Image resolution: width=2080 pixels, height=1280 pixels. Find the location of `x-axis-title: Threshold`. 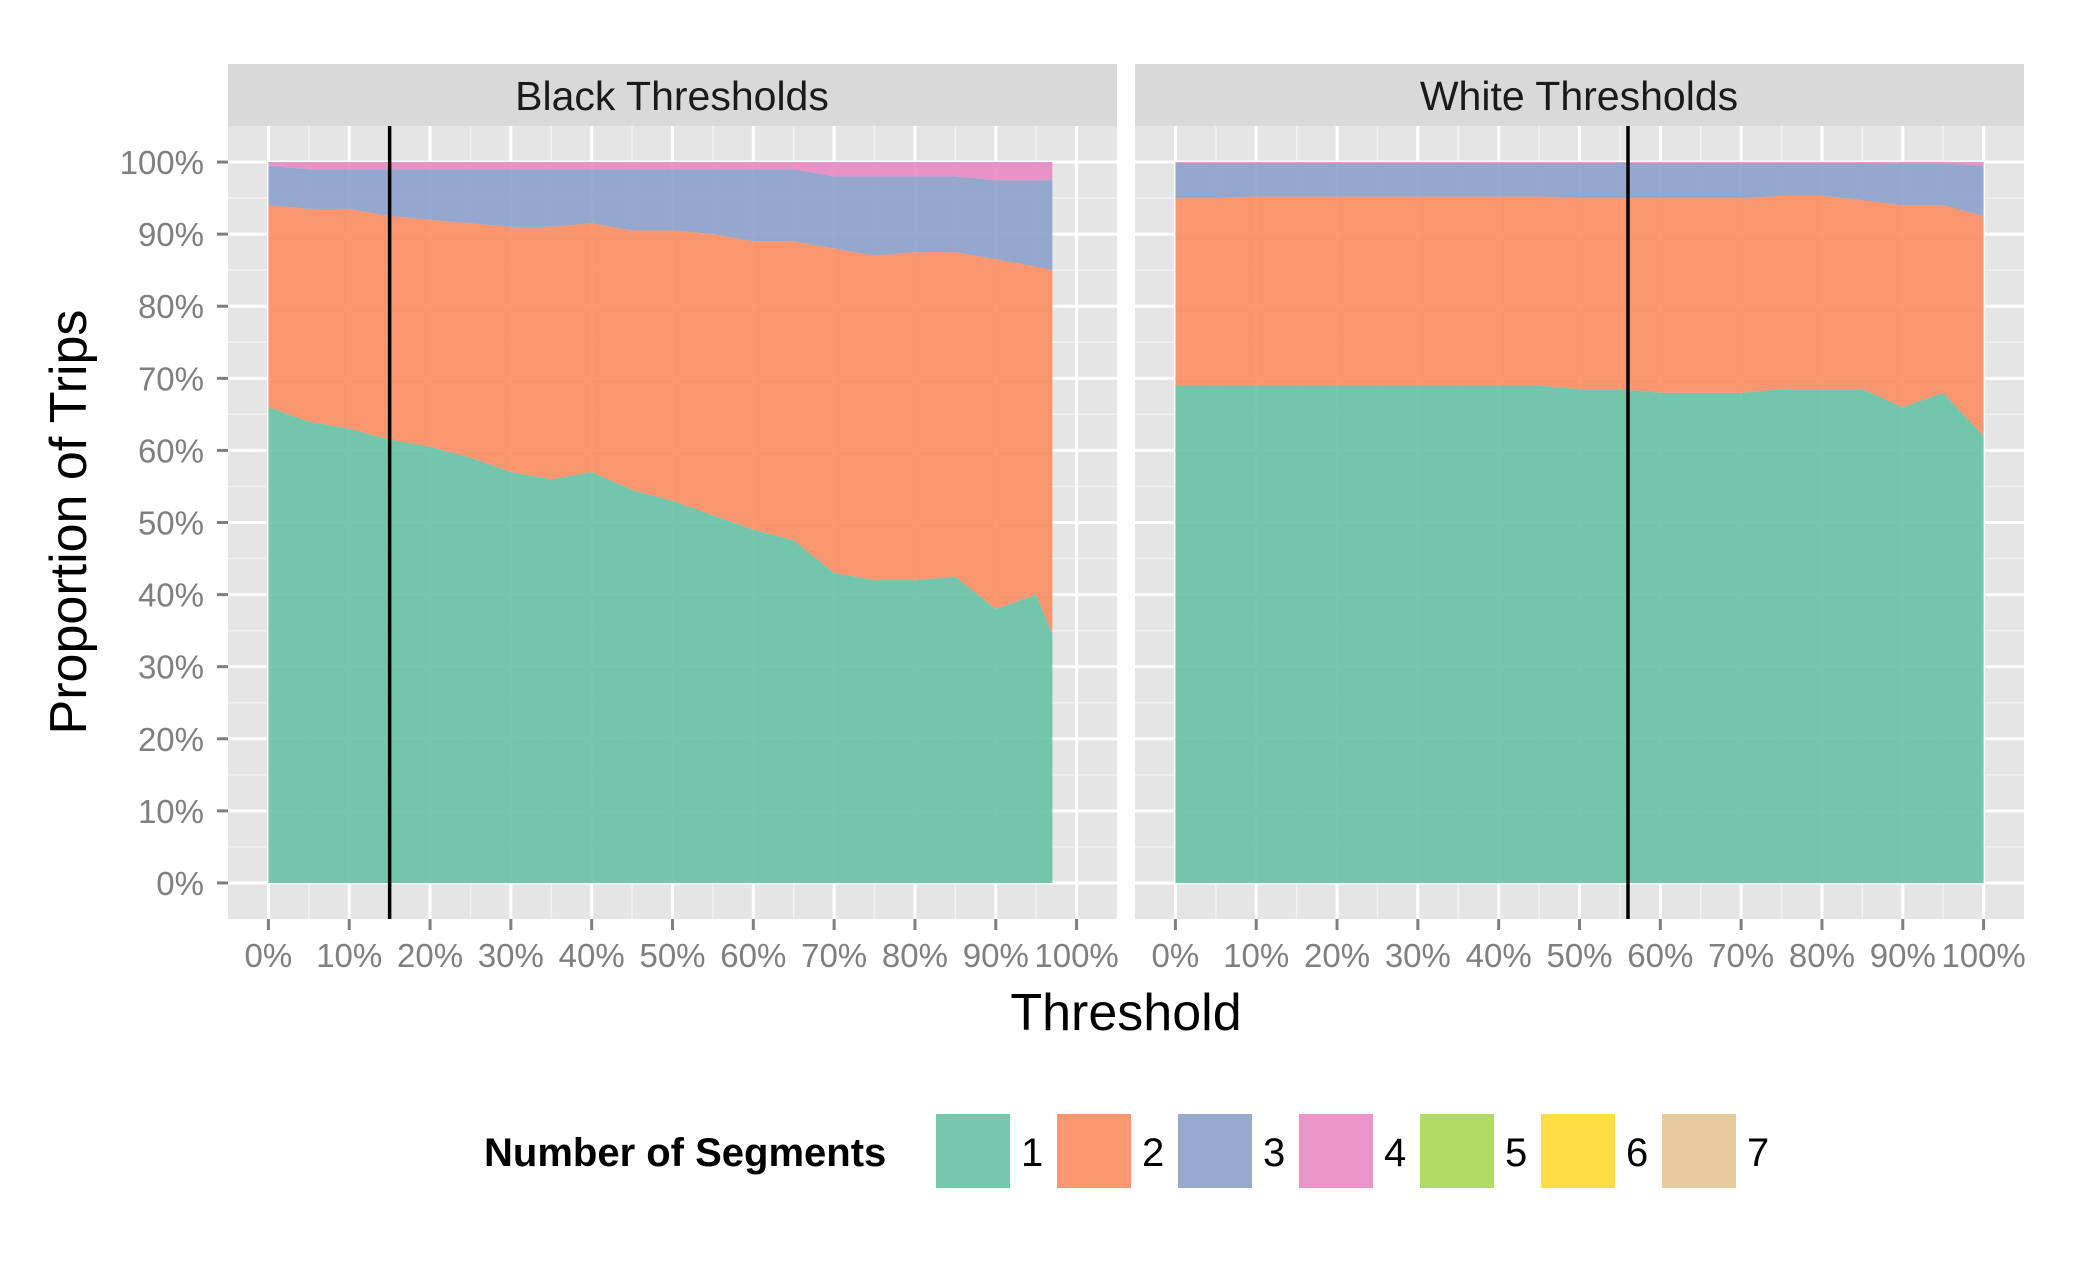

x-axis-title: Threshold is located at coordinates (1125, 1013).